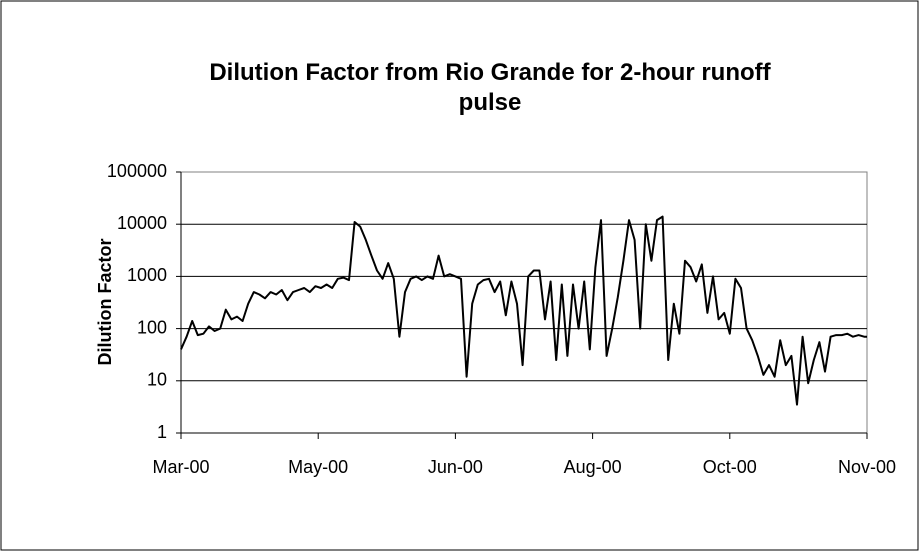 Image resolution: width=920 pixels, height=557 pixels. Describe the element at coordinates (180, 467) in the screenshot. I see `x-tick-label: Mar-00` at that location.